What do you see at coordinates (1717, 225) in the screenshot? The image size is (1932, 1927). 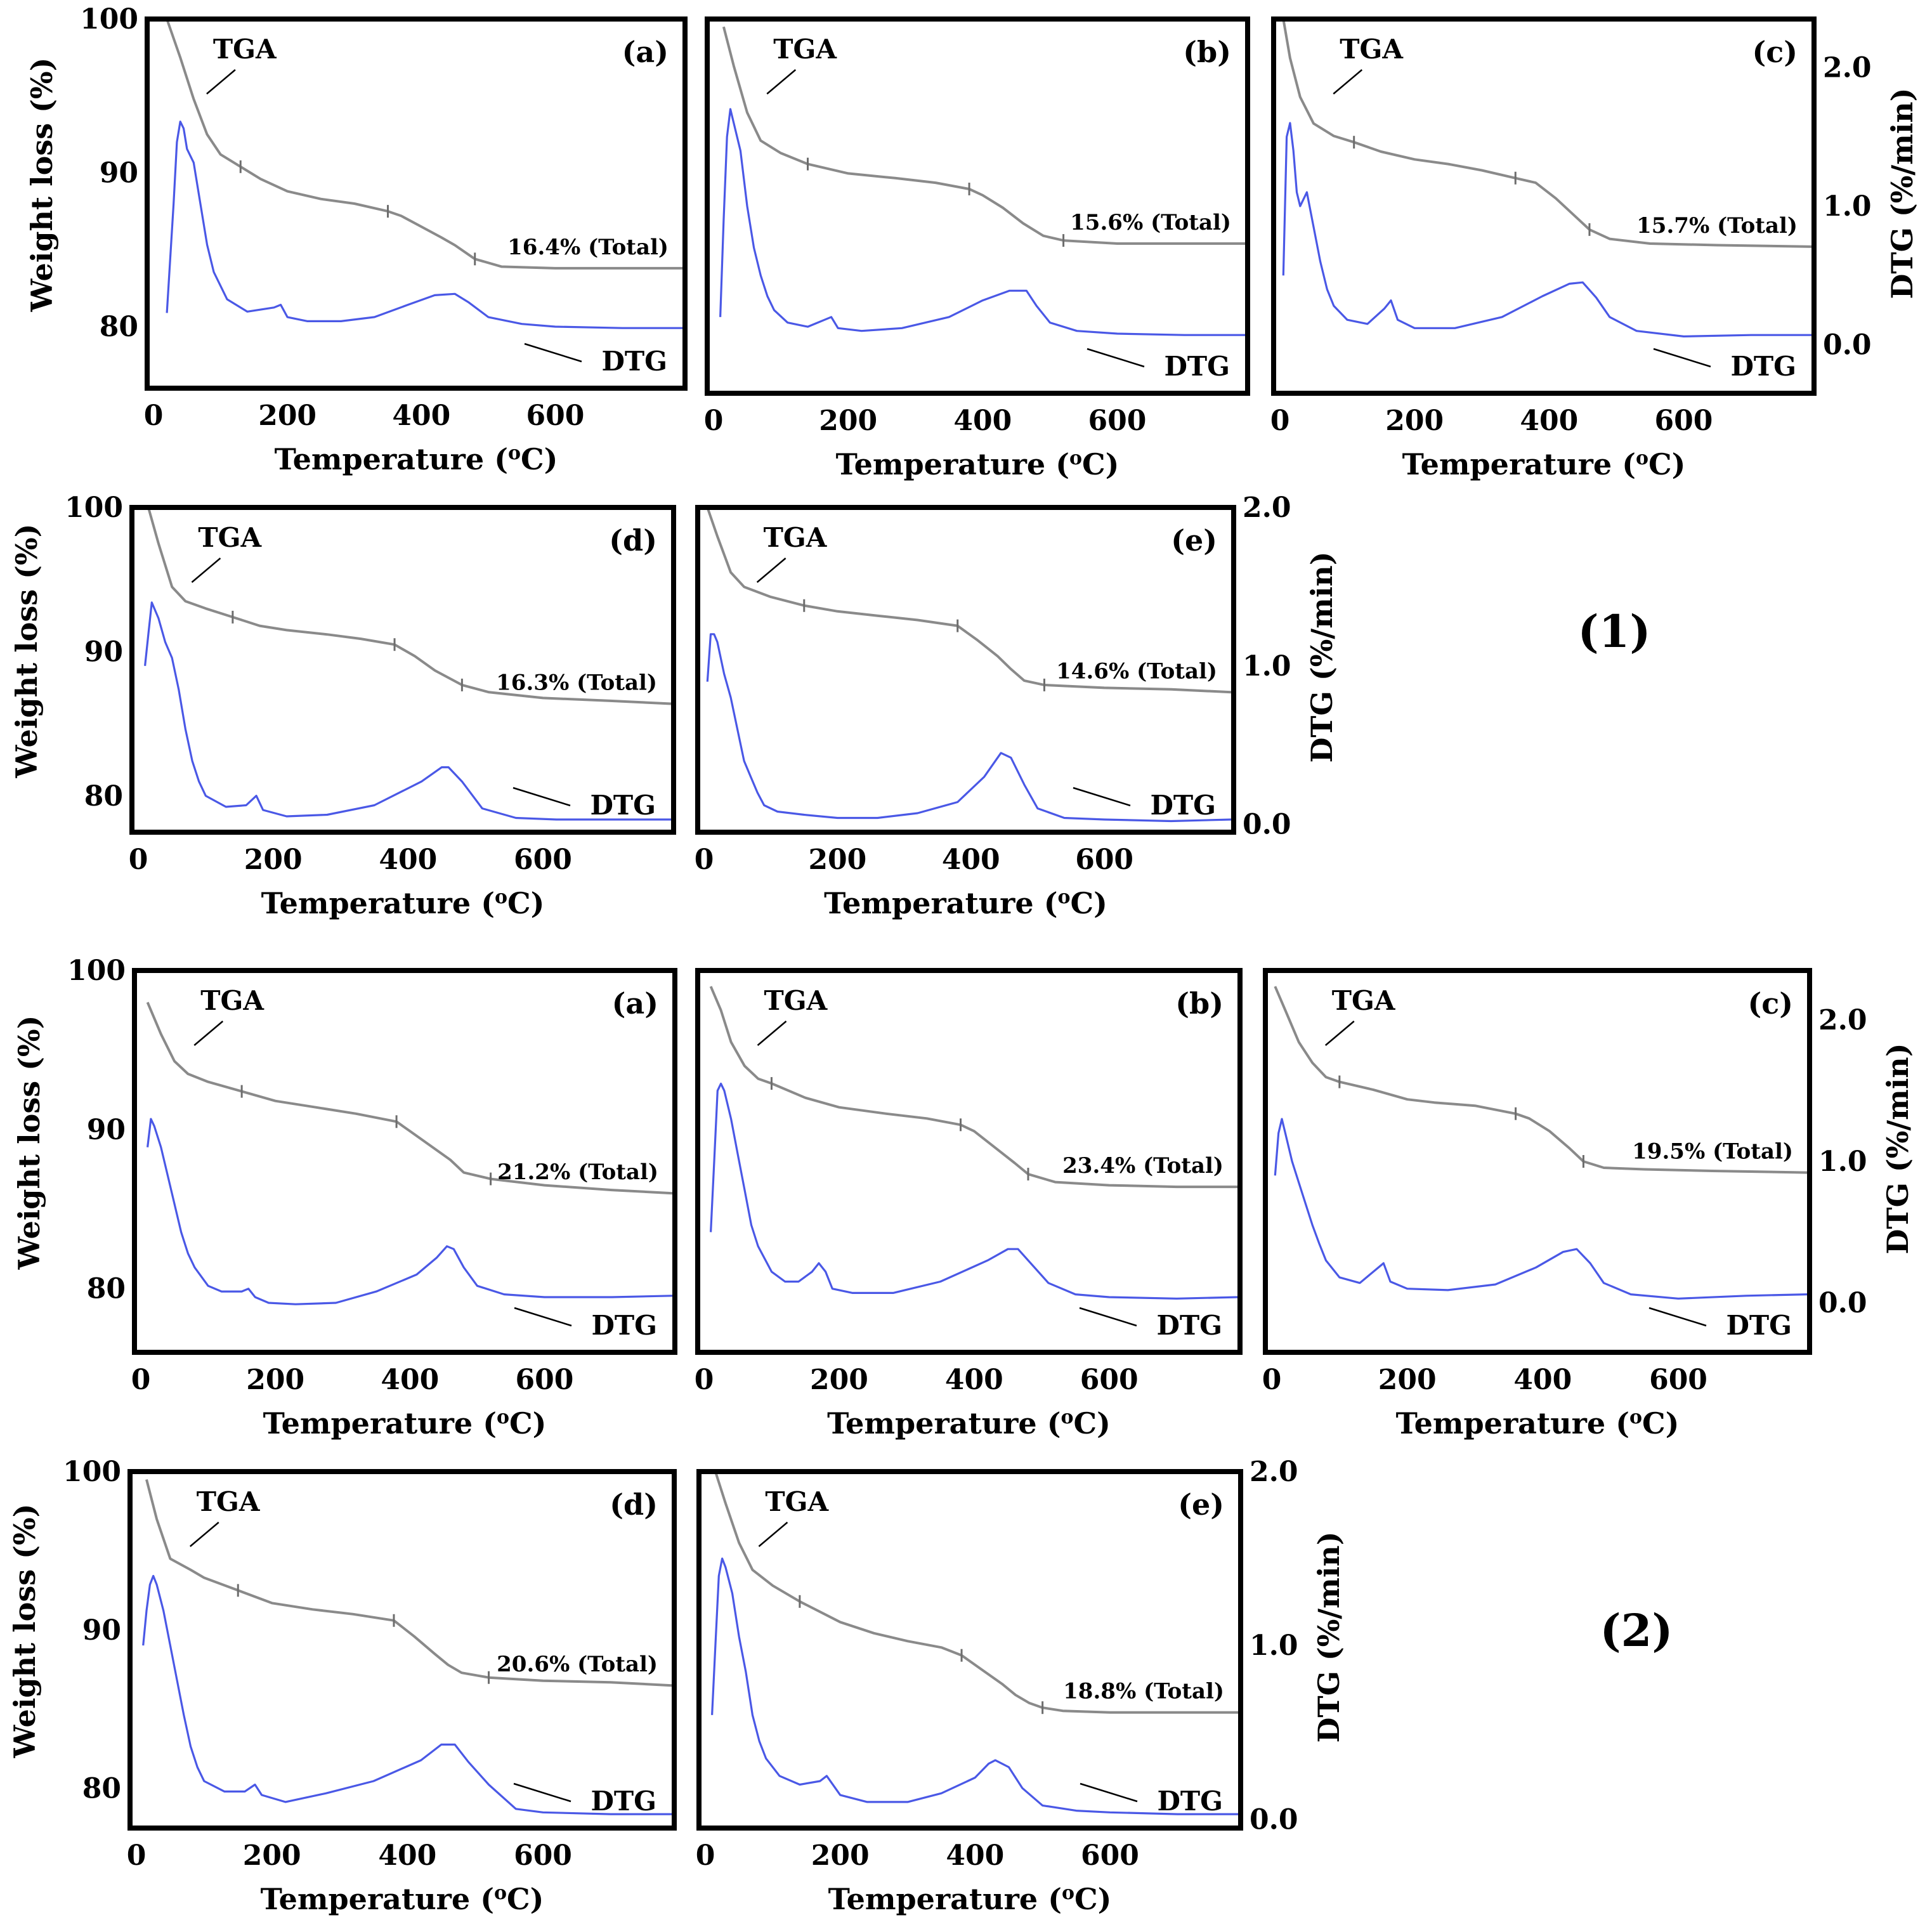 I see `total-loss-label: 15.7% (Total)` at bounding box center [1717, 225].